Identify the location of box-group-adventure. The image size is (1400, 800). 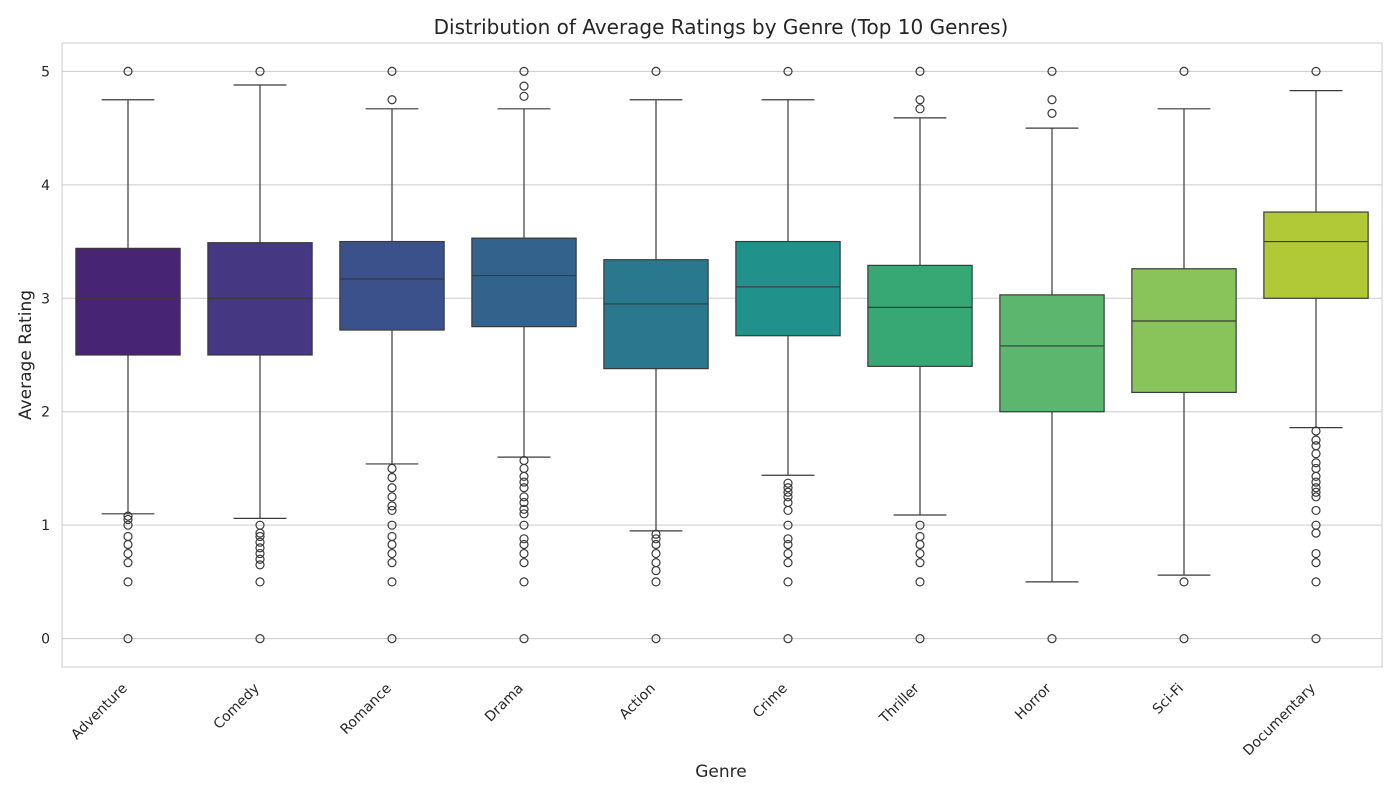
(128, 307).